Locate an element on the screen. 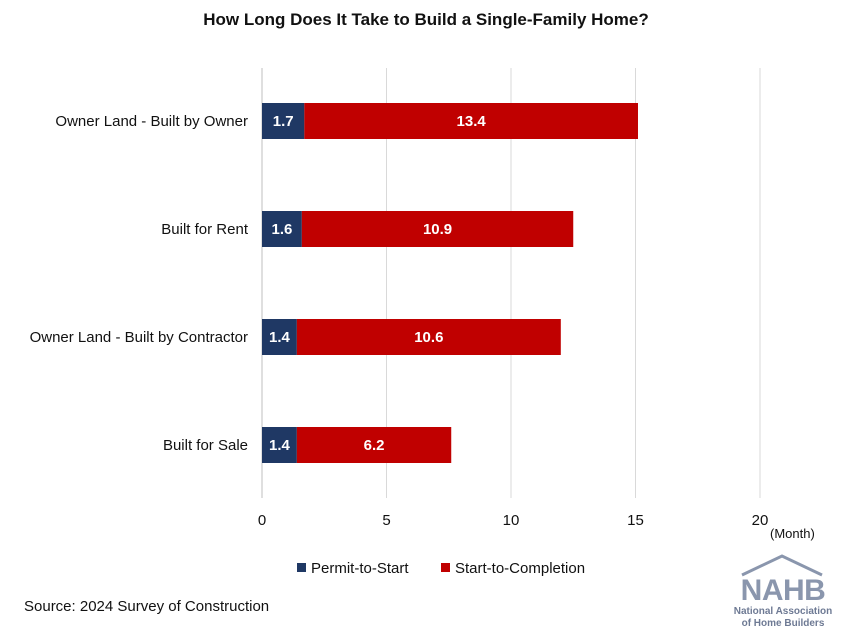  legend-swatch-start-to-completion is located at coordinates (445, 567).